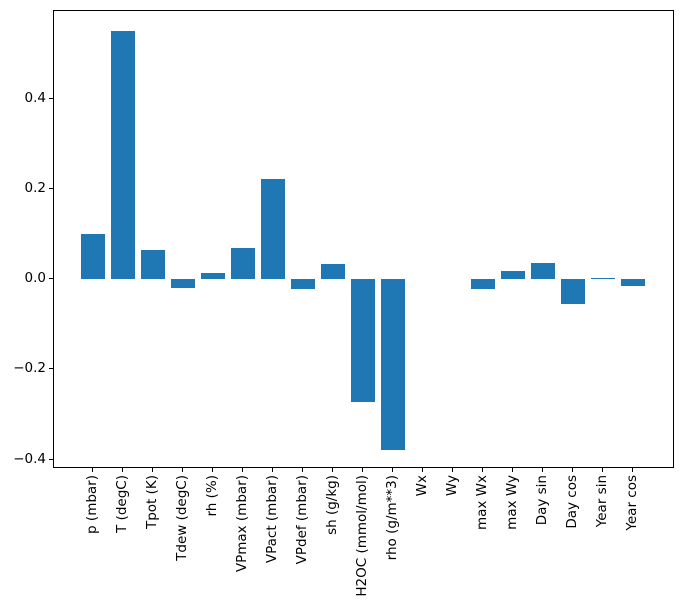  What do you see at coordinates (363, 341) in the screenshot?
I see `bar-h2oc-mmol-mol` at bounding box center [363, 341].